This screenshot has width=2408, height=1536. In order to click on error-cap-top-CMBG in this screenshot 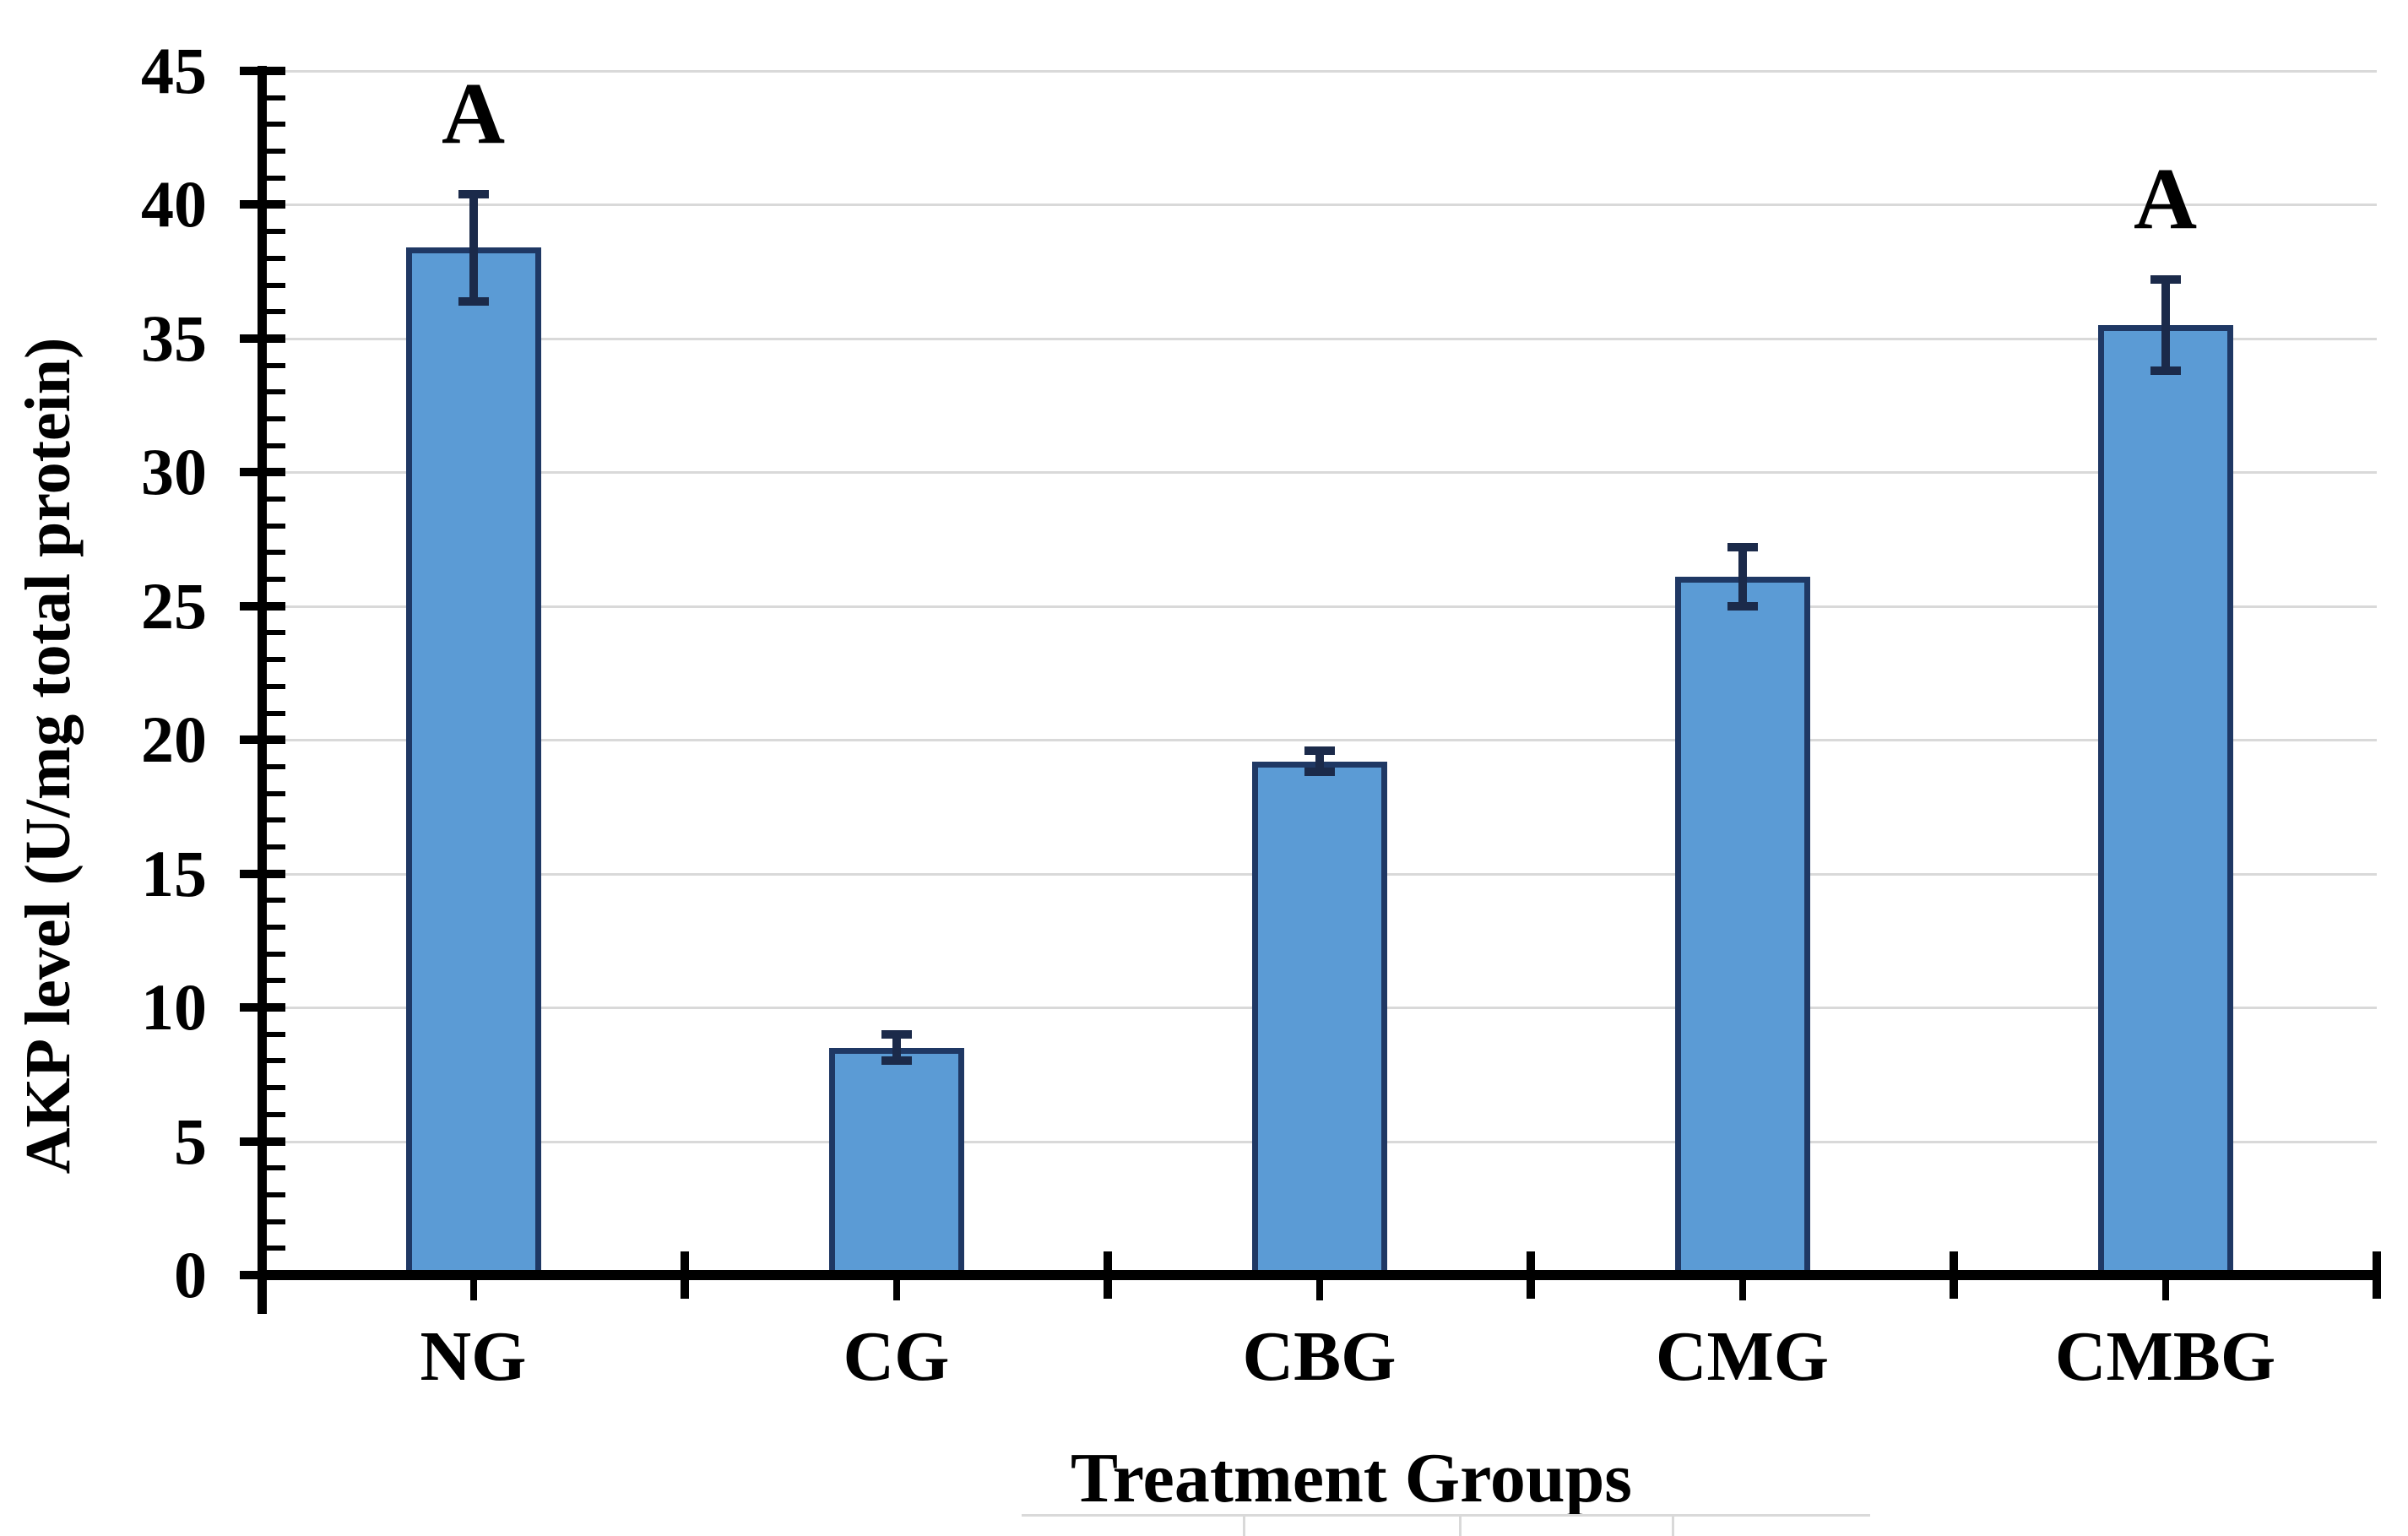, I will do `click(2166, 280)`.